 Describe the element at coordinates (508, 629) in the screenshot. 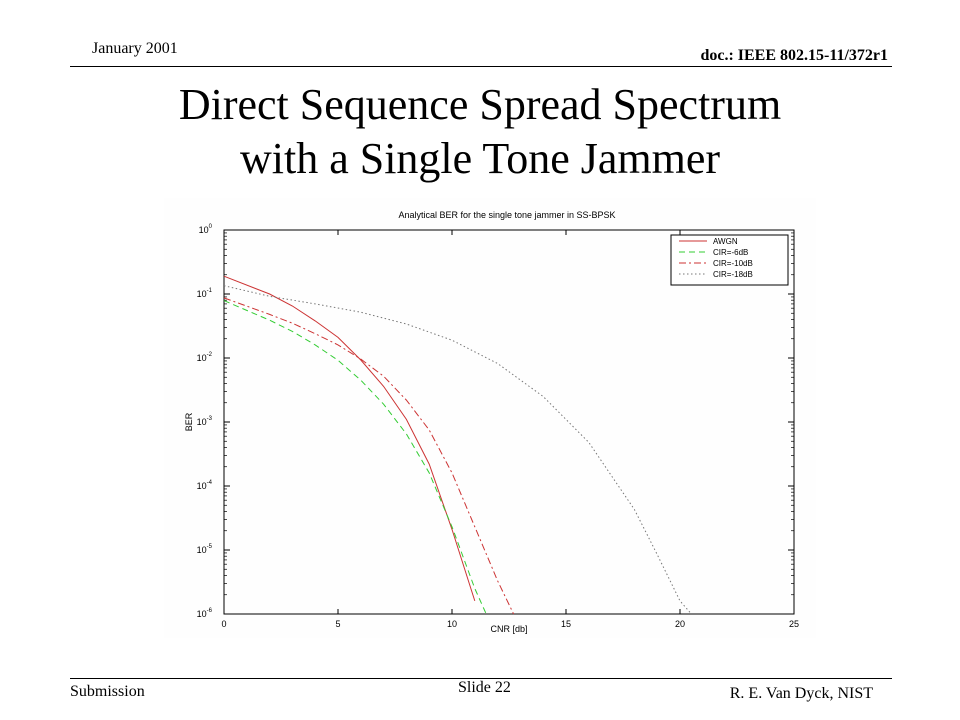

I see `x-axis-label: CNR [db]` at that location.